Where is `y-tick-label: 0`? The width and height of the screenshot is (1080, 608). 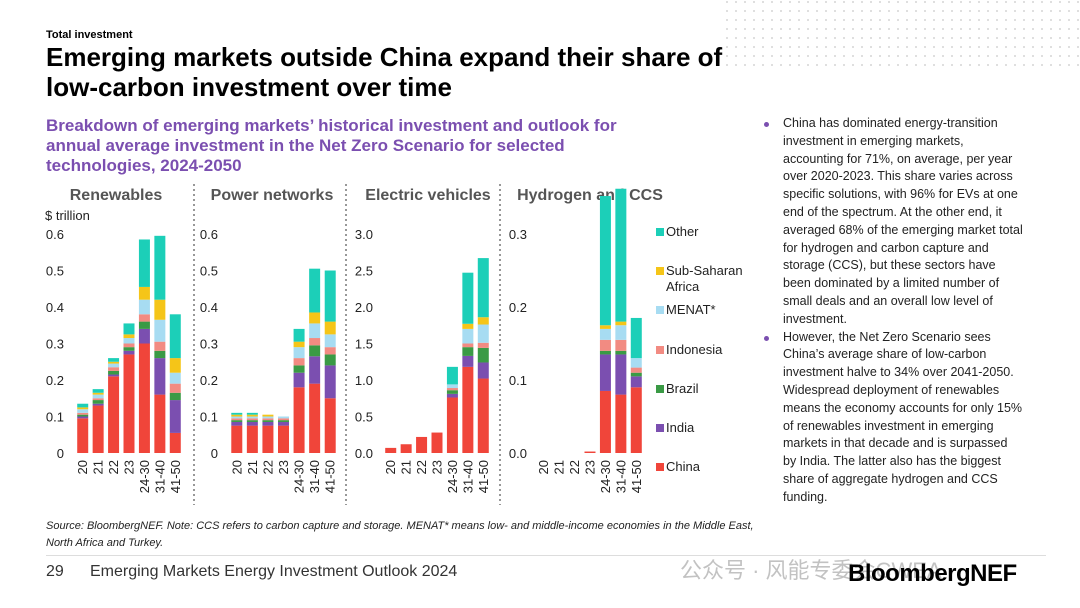
y-tick-label: 0 is located at coordinates (214, 453).